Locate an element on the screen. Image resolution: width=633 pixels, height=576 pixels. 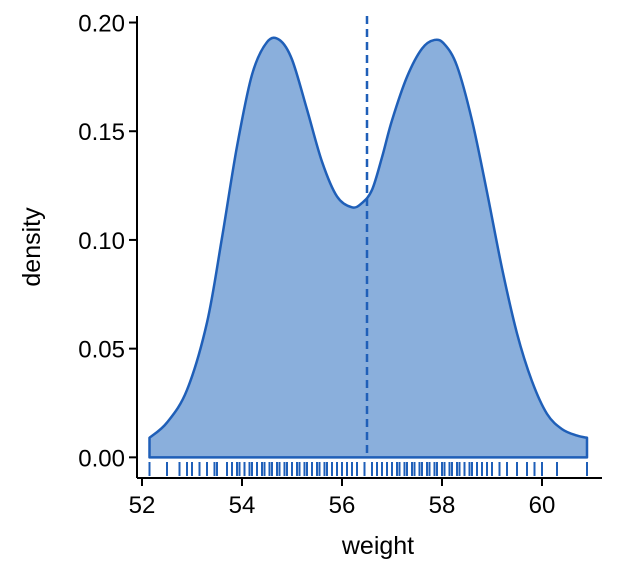
y-tick-label: 0.15 is located at coordinates (101, 132).